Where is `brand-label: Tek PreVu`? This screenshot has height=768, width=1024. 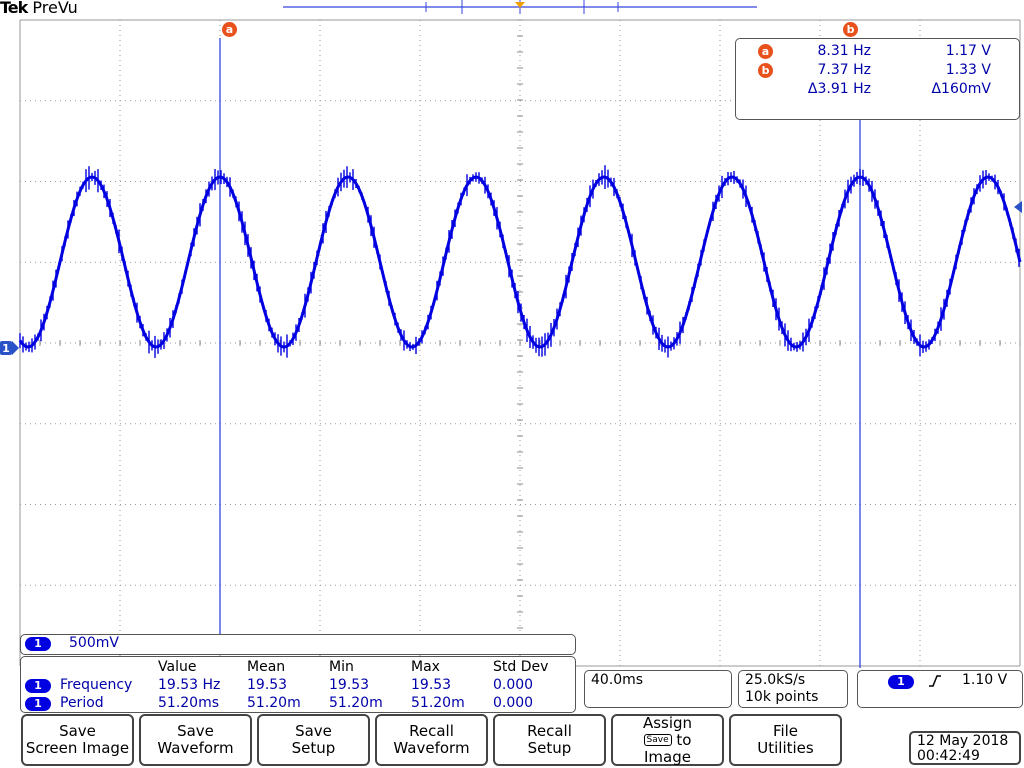
brand-label: Tek PreVu is located at coordinates (39, 8).